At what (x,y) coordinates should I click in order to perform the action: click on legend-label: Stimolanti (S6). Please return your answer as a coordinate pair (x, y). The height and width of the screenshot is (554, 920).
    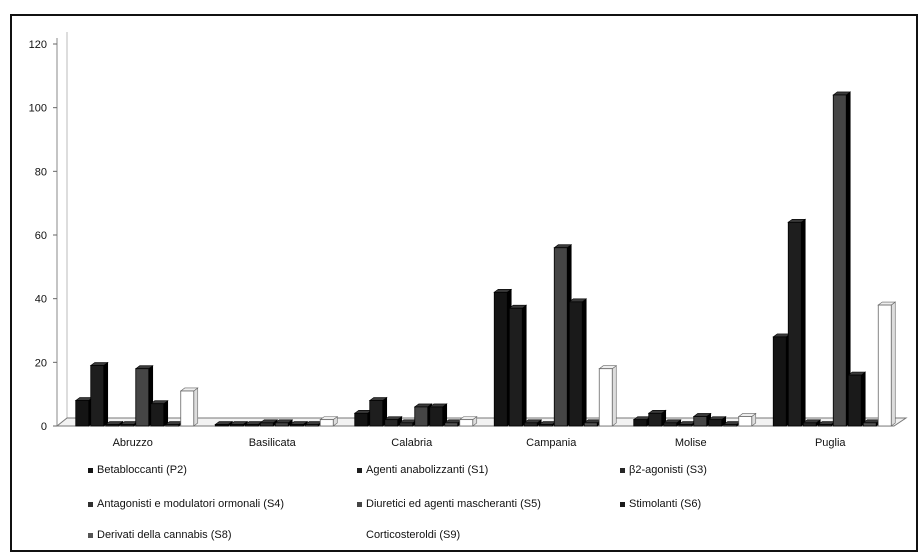
    Looking at the image, I should click on (665, 504).